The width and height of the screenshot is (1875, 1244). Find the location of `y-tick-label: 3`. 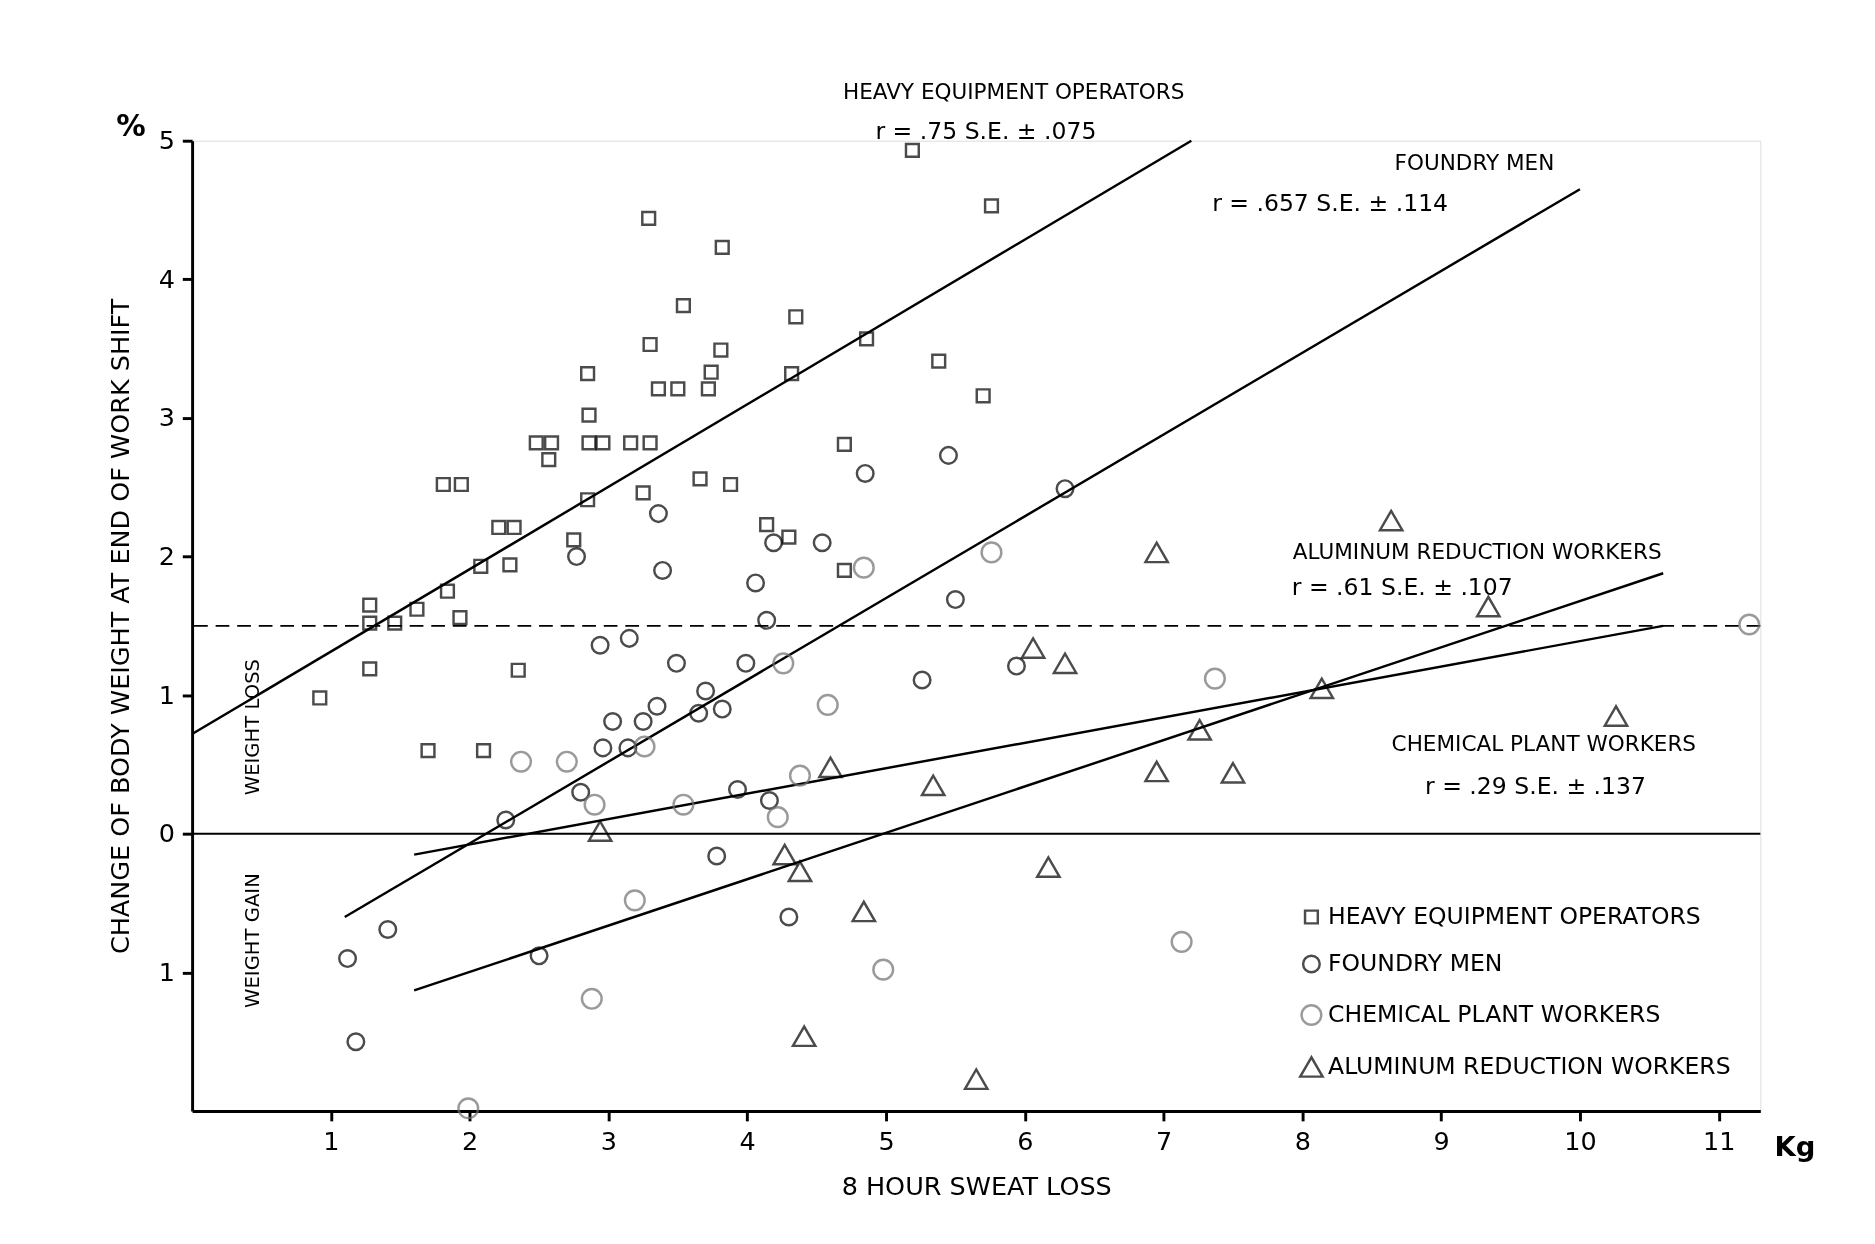

y-tick-label: 3 is located at coordinates (166, 417).